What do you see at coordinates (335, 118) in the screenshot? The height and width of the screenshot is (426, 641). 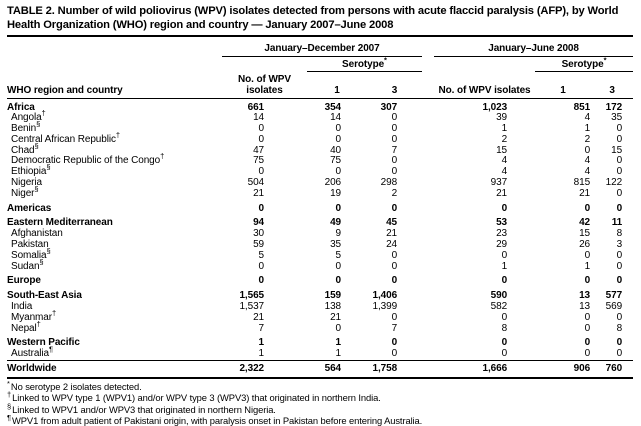 I see `cell-2007-serotype1: 14` at bounding box center [335, 118].